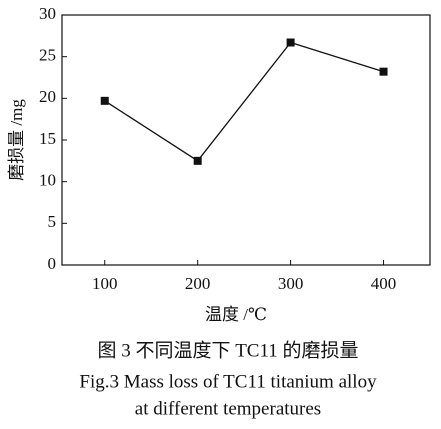 Image resolution: width=441 pixels, height=429 pixels. Describe the element at coordinates (47, 138) in the screenshot. I see `y-tick-label: 15` at that location.